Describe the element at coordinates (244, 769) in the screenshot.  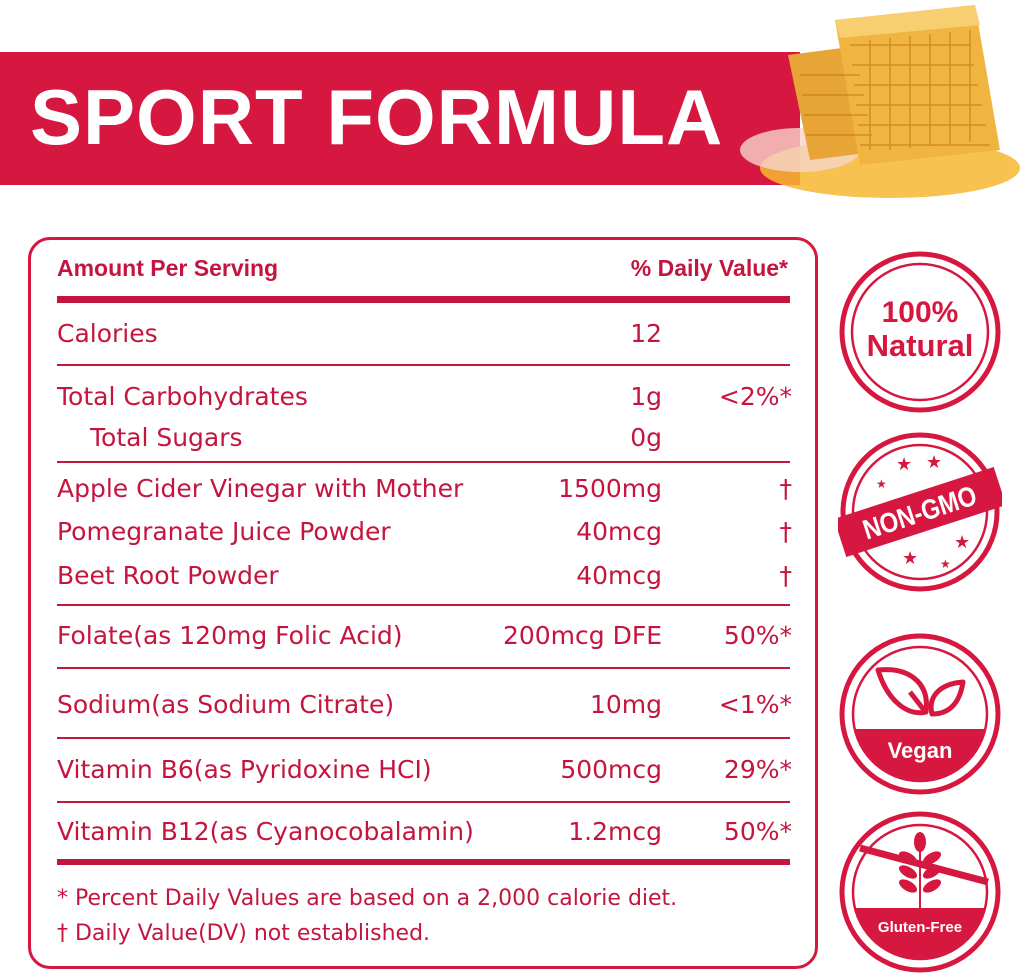
I see `nutrient-name: Vitamin B6(as Pyridoxine HCI)` at that location.